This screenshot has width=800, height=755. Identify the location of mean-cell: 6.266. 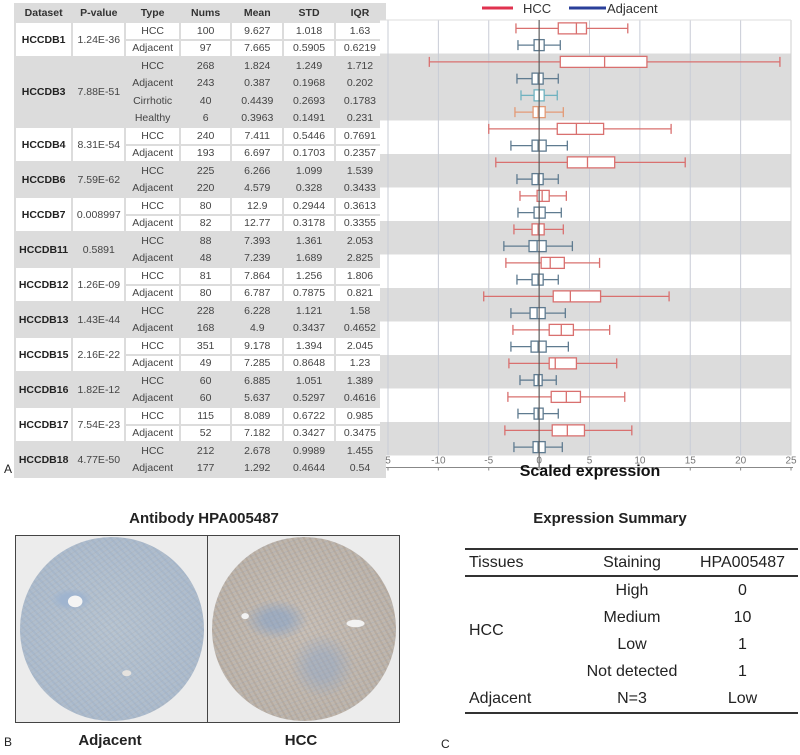
(257, 171).